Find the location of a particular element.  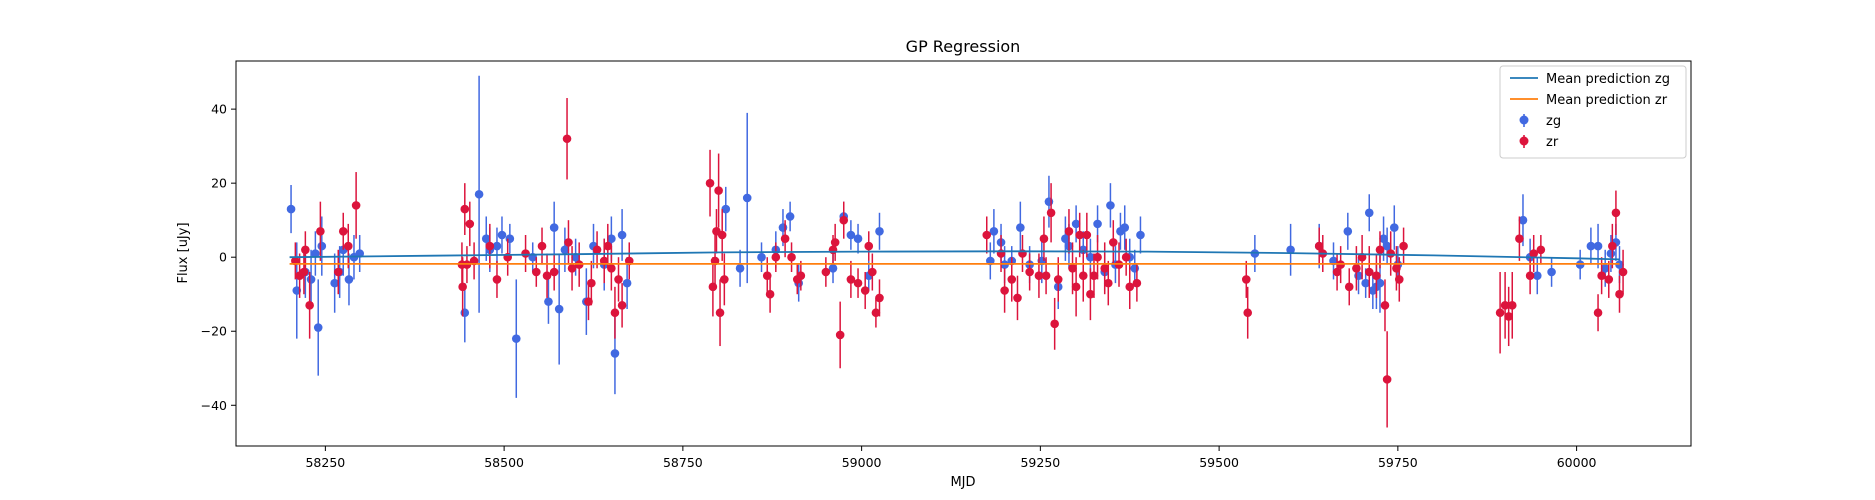

x-tick-label: 59500 is located at coordinates (1219, 462).